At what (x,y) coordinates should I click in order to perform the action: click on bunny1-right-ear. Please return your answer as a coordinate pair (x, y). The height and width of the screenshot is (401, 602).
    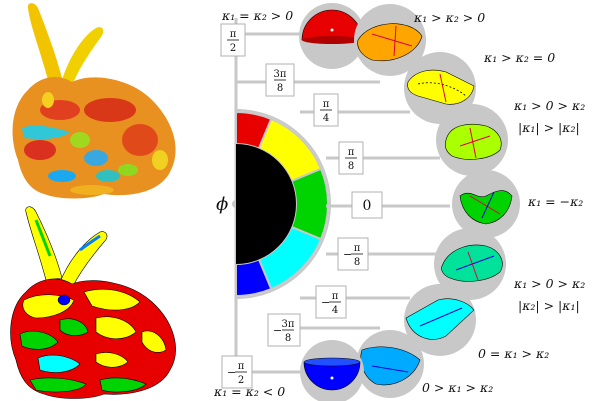
    Looking at the image, I should click on (83, 56).